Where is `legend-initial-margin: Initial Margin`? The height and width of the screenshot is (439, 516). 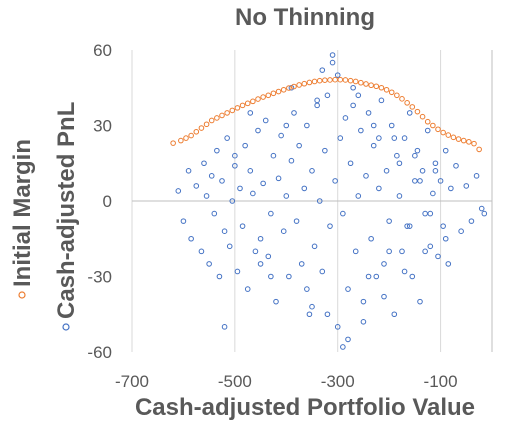 legend-initial-margin: Initial Margin is located at coordinates (22, 219).